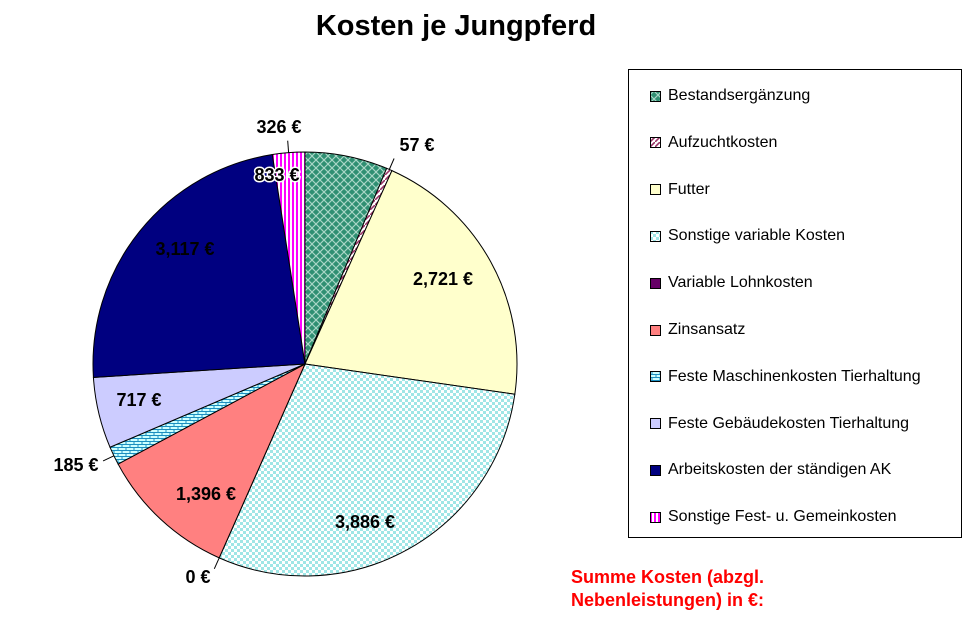  What do you see at coordinates (668, 600) in the screenshot?
I see `summary-line-2: Nebenleistungen) in €:` at bounding box center [668, 600].